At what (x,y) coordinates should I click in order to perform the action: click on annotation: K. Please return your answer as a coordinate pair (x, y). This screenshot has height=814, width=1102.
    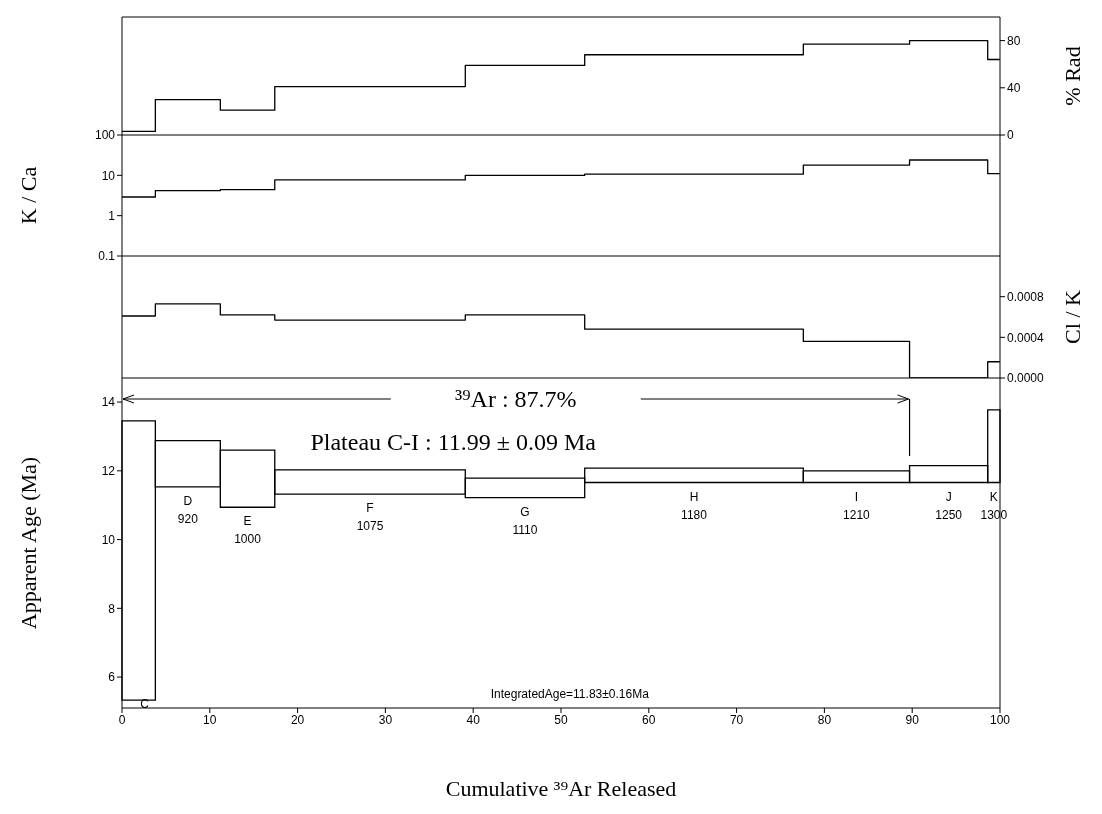
    Looking at the image, I should click on (993, 496).